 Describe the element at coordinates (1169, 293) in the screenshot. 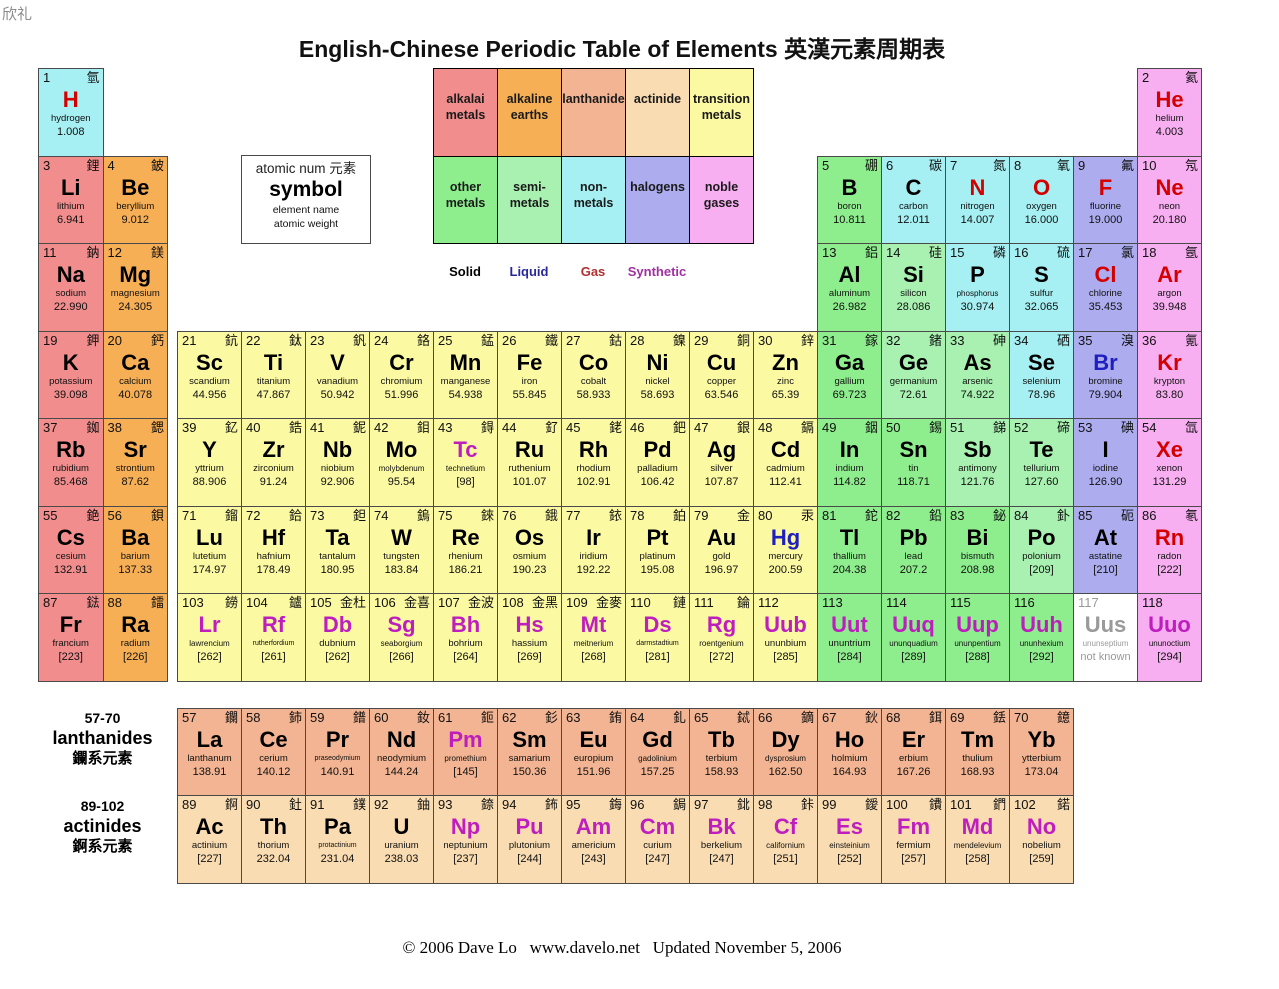

I see `element-name: argon` at that location.